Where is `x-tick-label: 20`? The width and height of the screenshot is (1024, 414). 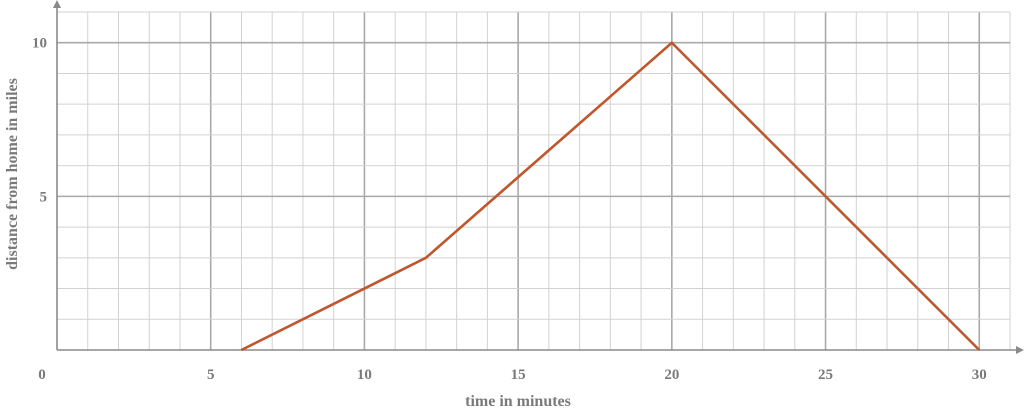 x-tick-label: 20 is located at coordinates (671, 375).